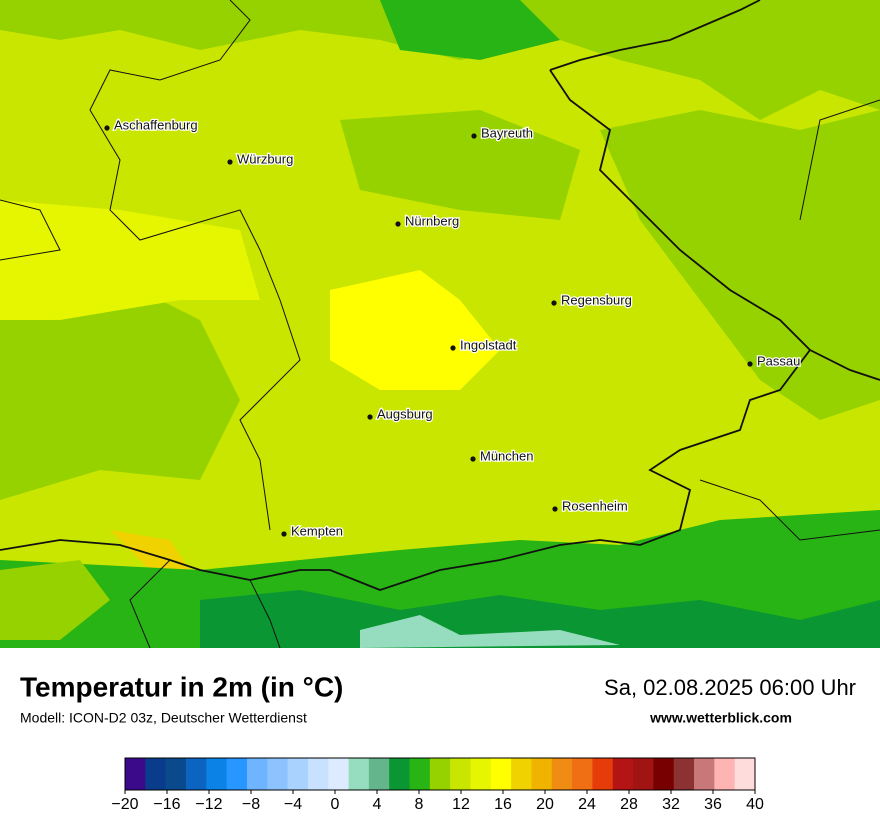 The height and width of the screenshot is (835, 880). Describe the element at coordinates (730, 687) in the screenshot. I see `datetime: Sa, 02.08.2025 06:00 Uhr` at that location.